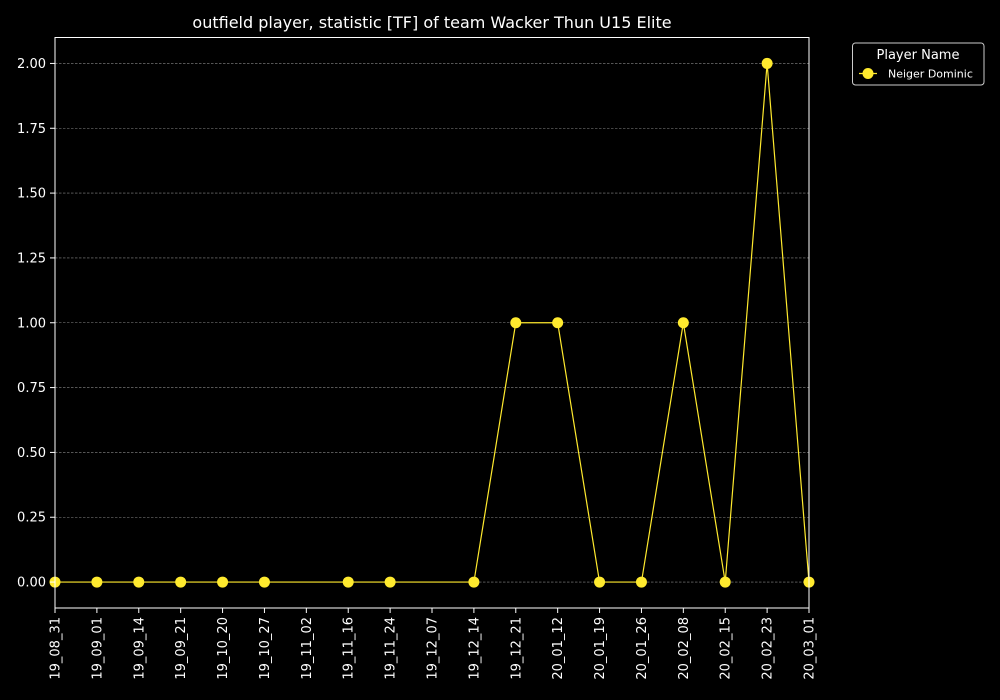 This screenshot has width=1000, height=700. What do you see at coordinates (349, 648) in the screenshot?
I see `x-tick-label: 19_11_16` at bounding box center [349, 648].